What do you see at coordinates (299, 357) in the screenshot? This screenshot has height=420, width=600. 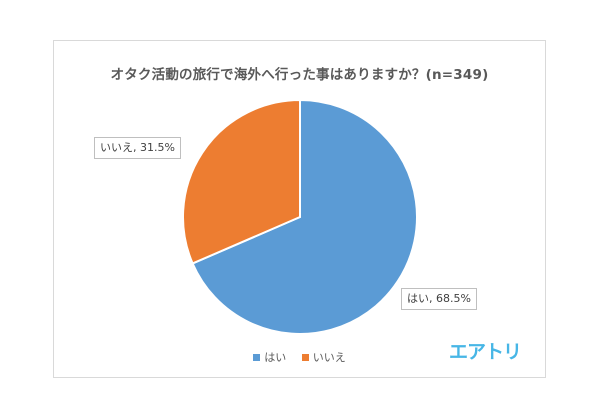 I see `legend: はい いいえ` at bounding box center [299, 357].